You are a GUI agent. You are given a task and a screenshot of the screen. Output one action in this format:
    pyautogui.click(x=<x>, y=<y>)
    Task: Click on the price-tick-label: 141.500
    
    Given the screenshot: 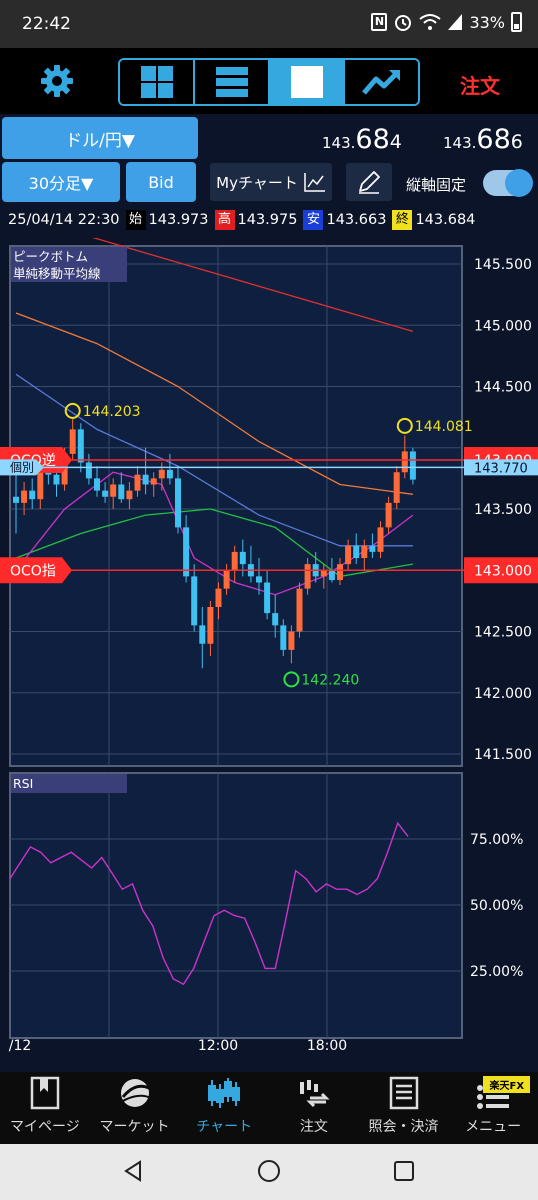 What is the action you would take?
    pyautogui.click(x=503, y=755)
    